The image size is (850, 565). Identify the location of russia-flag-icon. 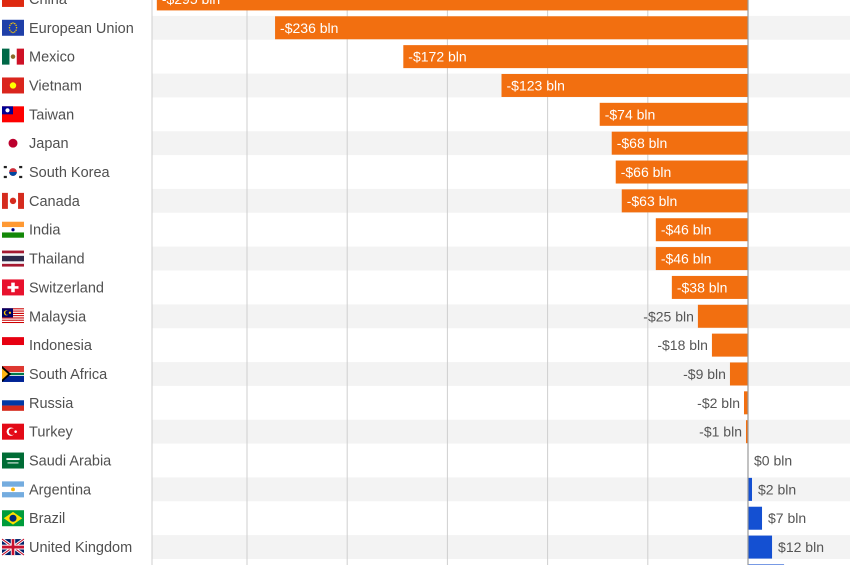
(13, 402).